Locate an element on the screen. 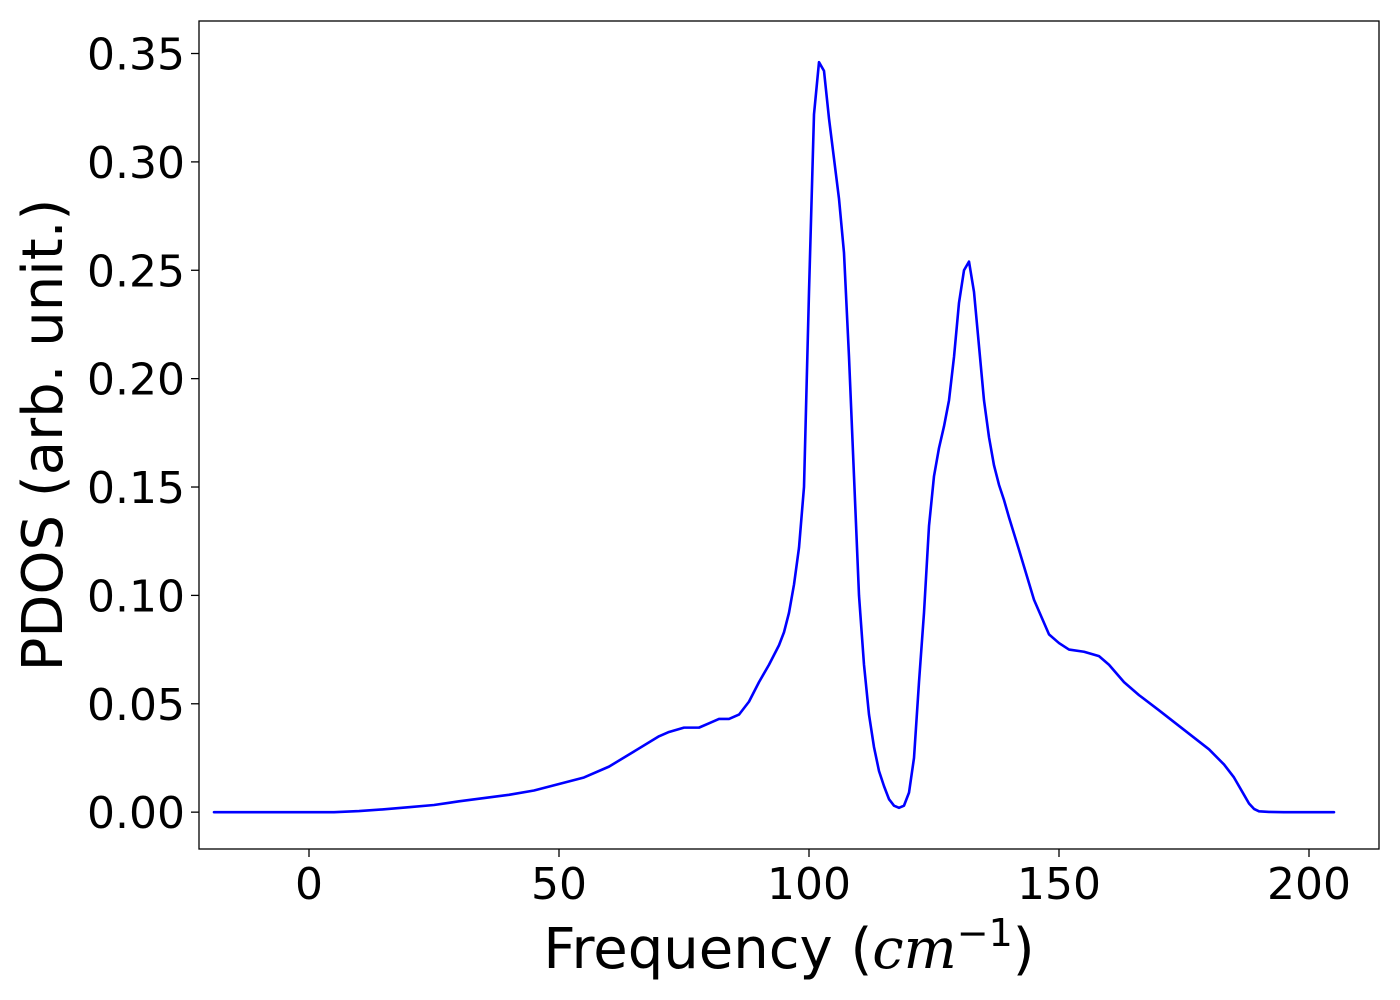 The width and height of the screenshot is (1400, 1000). x-tick-label: 100 is located at coordinates (809, 884).